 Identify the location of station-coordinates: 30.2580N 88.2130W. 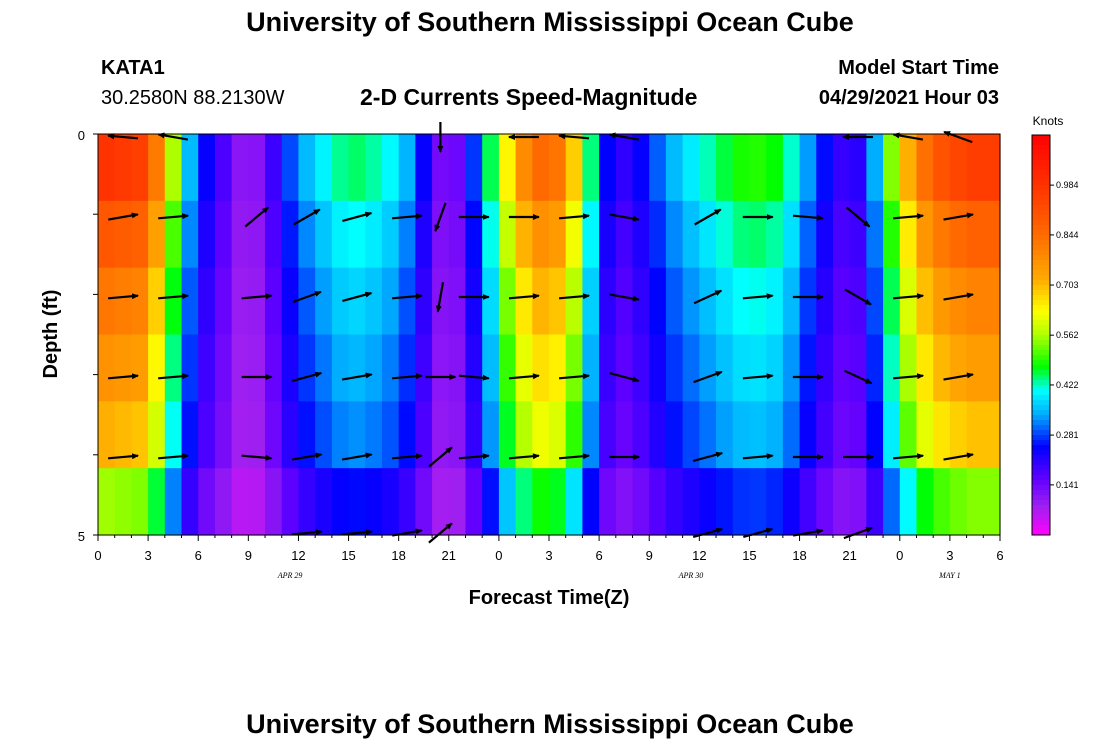
(193, 98).